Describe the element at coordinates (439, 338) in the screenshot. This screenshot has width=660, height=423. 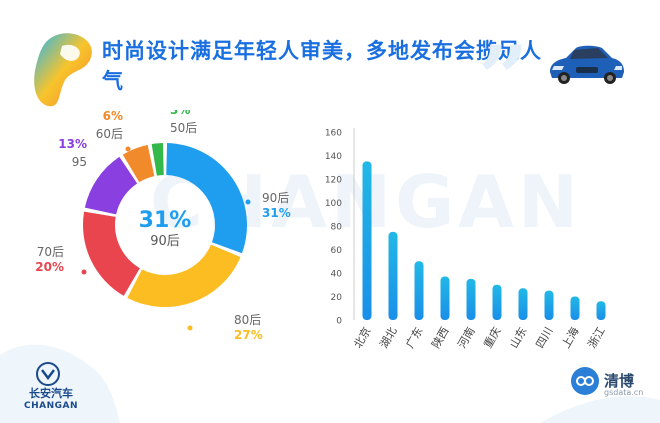
I see `x-tick-label: 陕西` at that location.